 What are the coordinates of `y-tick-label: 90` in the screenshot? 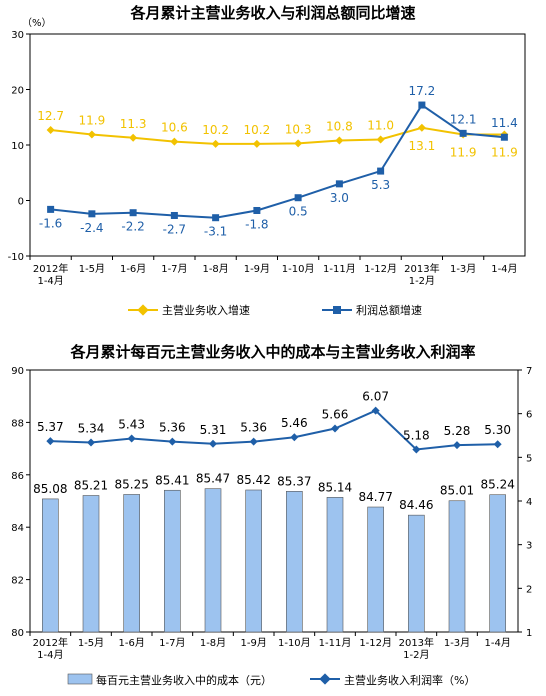 It's located at (17, 371).